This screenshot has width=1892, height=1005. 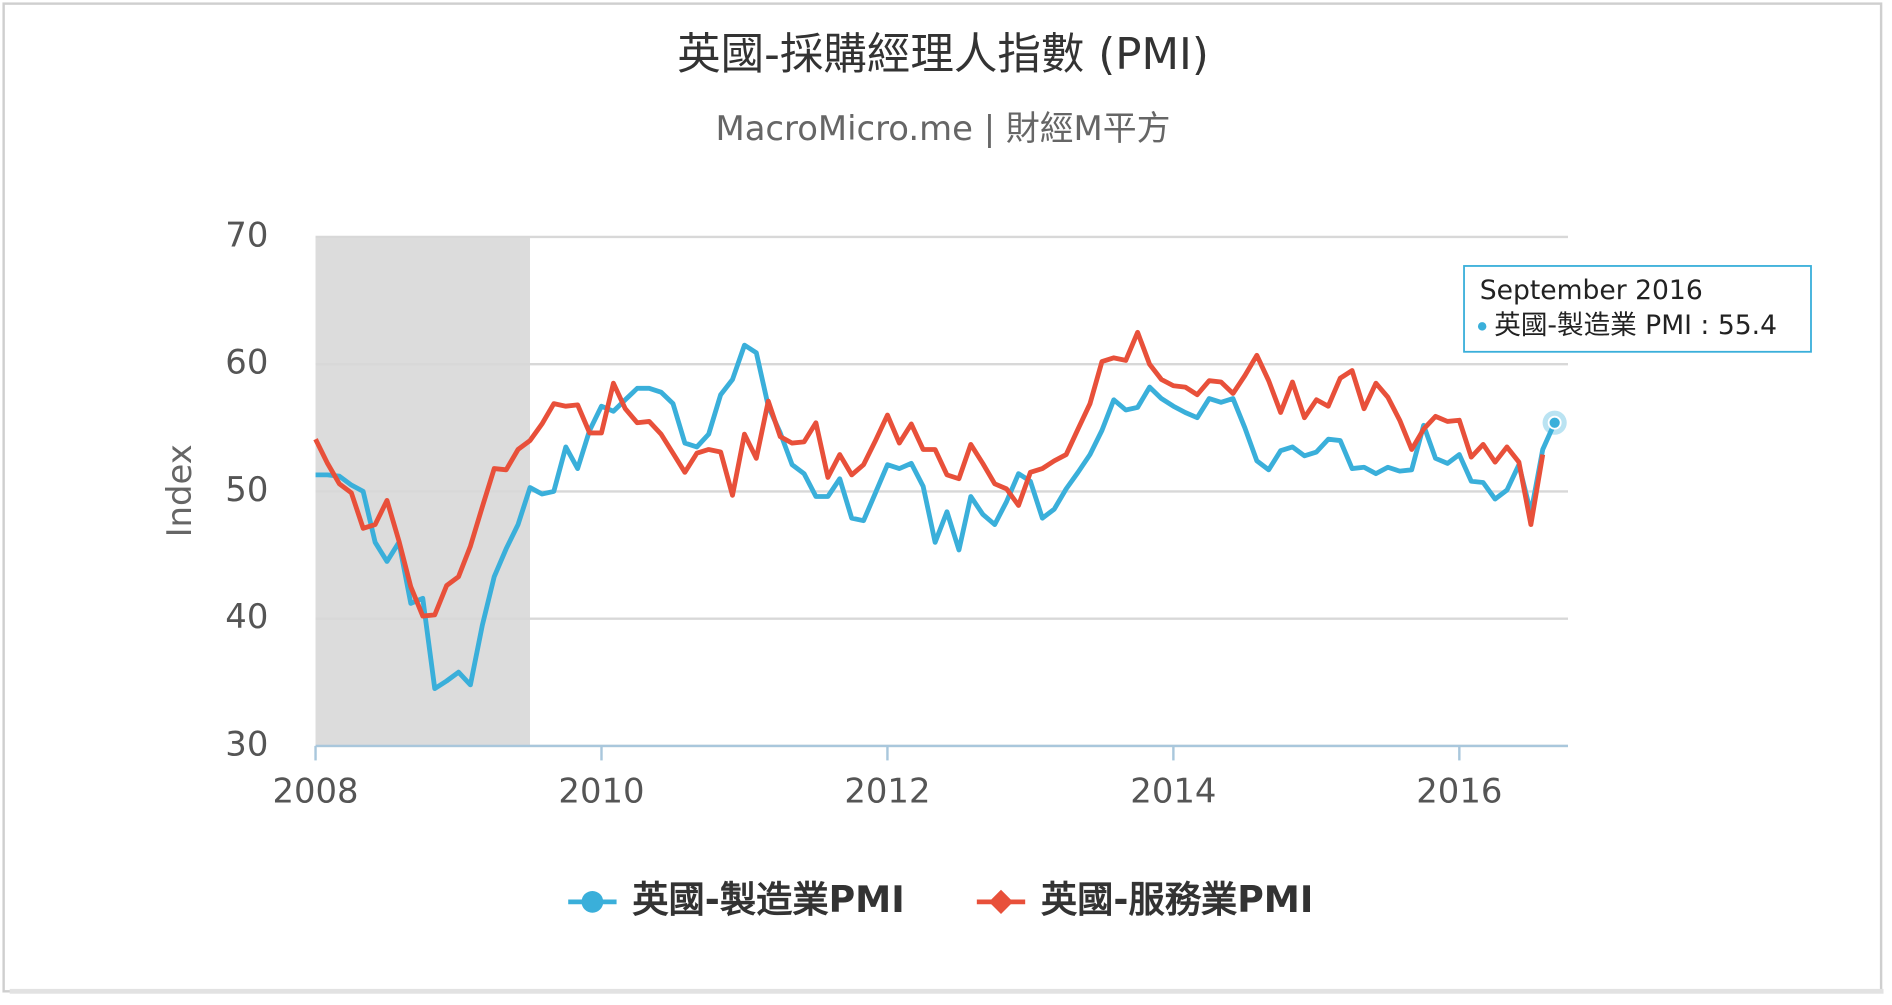 What do you see at coordinates (943, 55) in the screenshot?
I see `chart-title: 英國-採購經理人指數 (PMI)` at bounding box center [943, 55].